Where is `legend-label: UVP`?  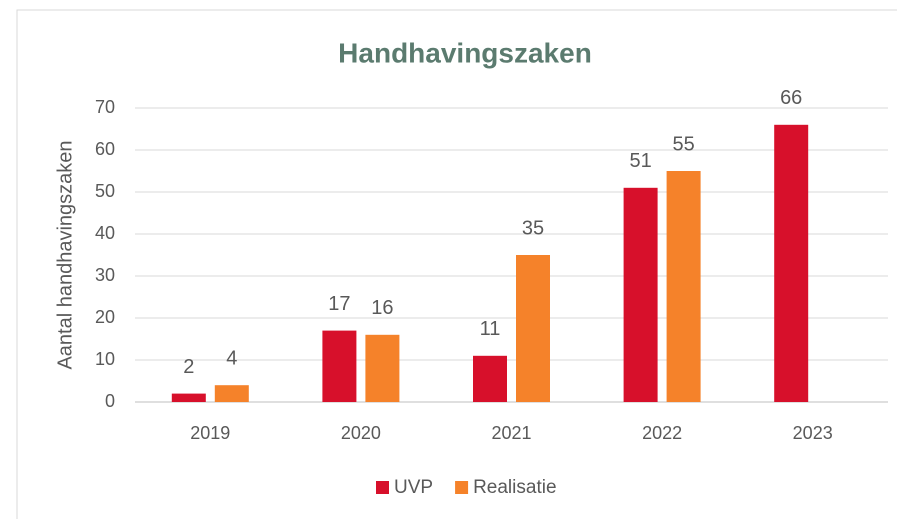 legend-label: UVP is located at coordinates (413, 487).